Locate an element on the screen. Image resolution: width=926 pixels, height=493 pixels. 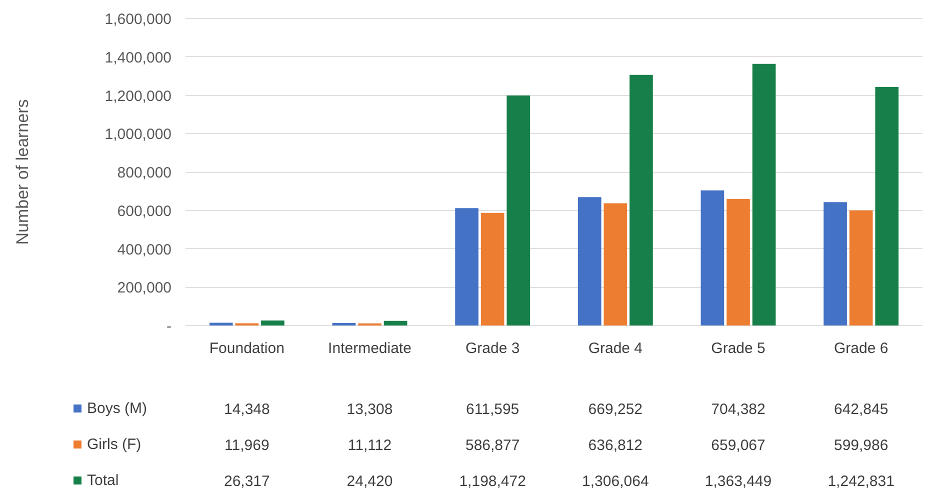
x-tick-label: Foundation is located at coordinates (246, 348).